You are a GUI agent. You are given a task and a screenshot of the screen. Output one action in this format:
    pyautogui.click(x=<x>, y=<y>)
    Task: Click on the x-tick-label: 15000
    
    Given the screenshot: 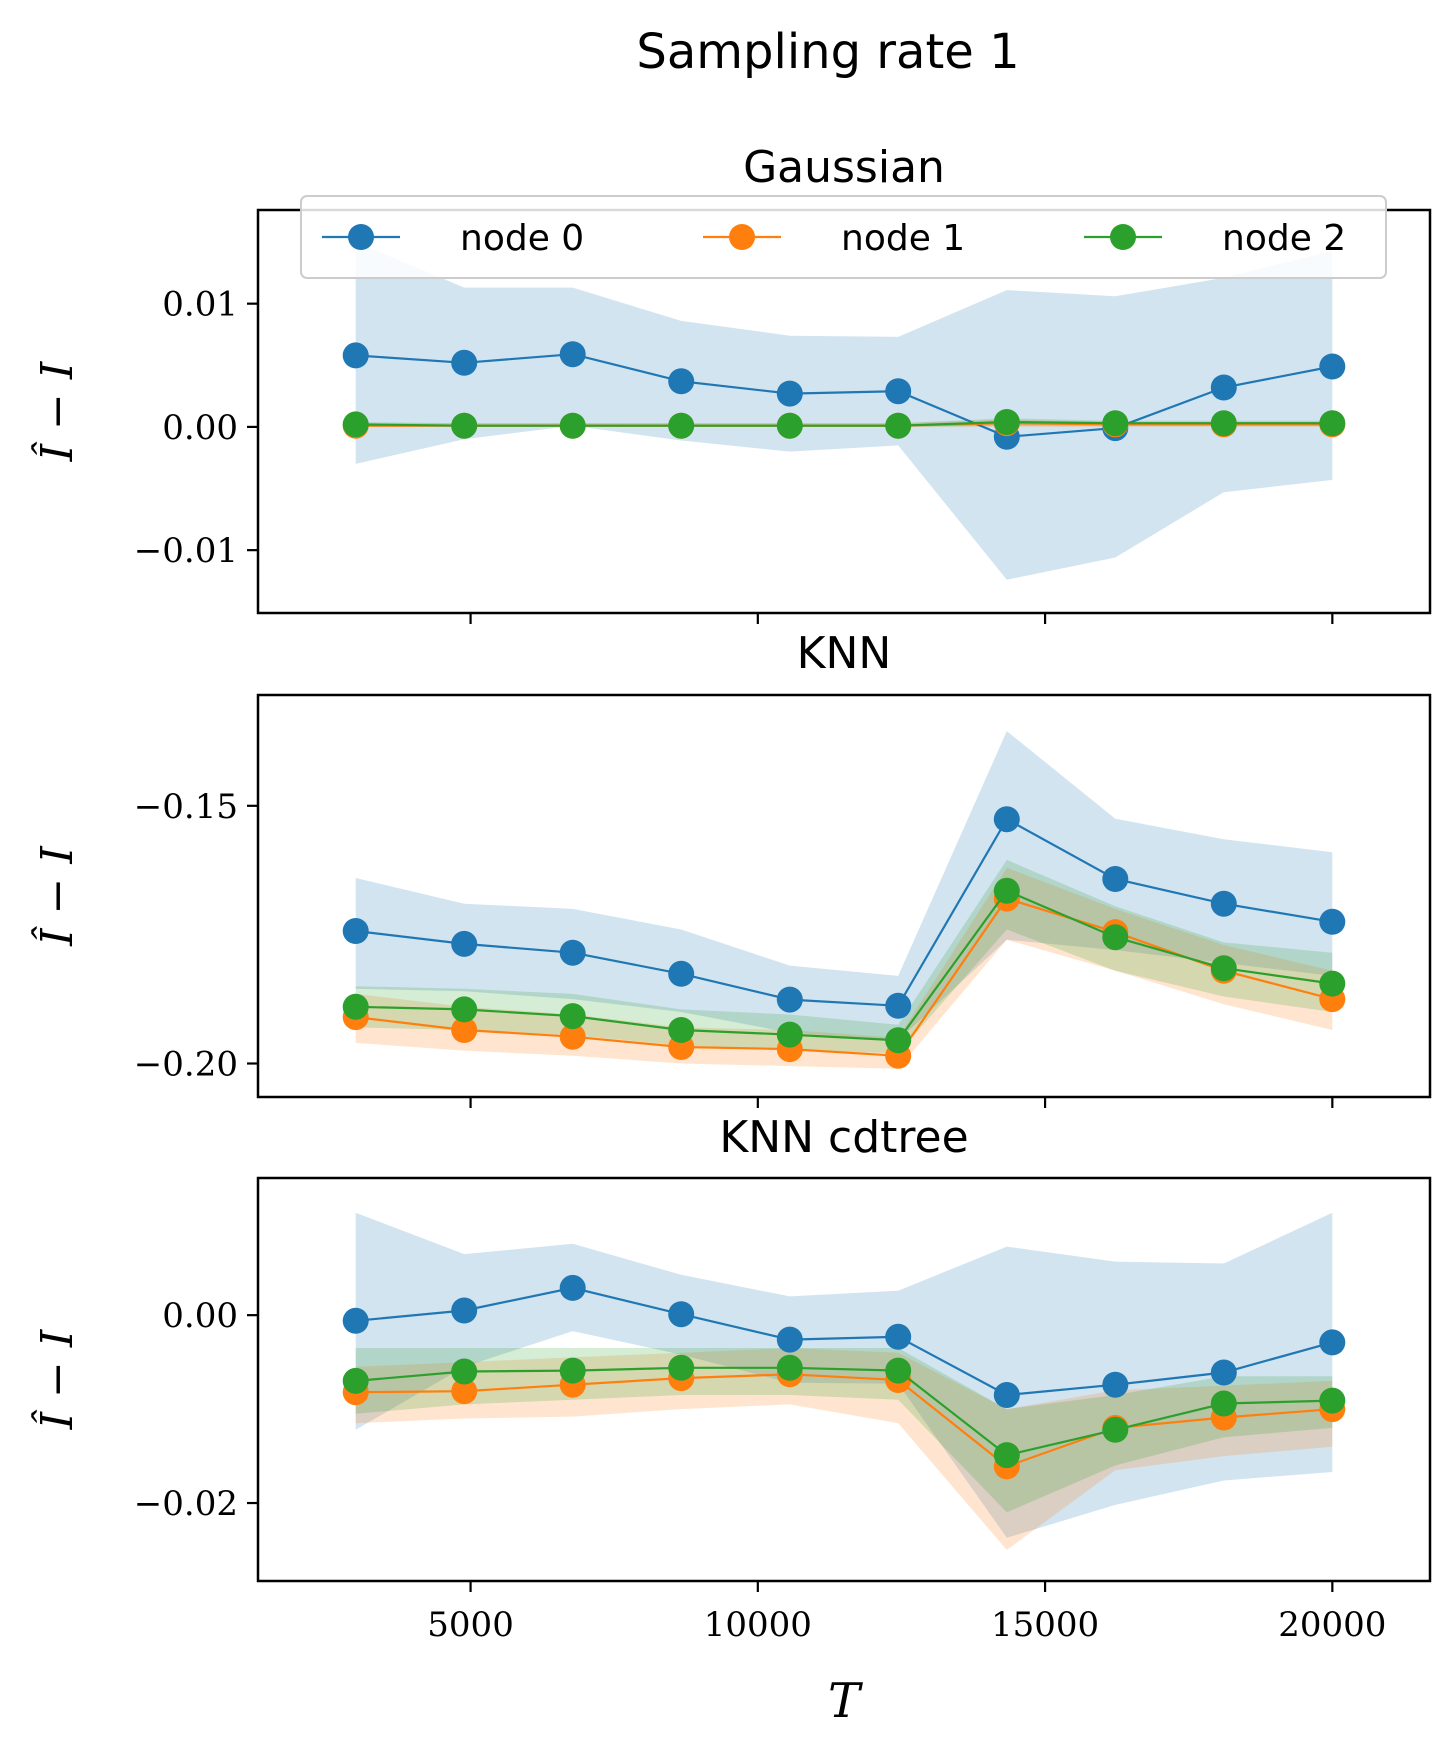 What is the action you would take?
    pyautogui.click(x=1045, y=1625)
    